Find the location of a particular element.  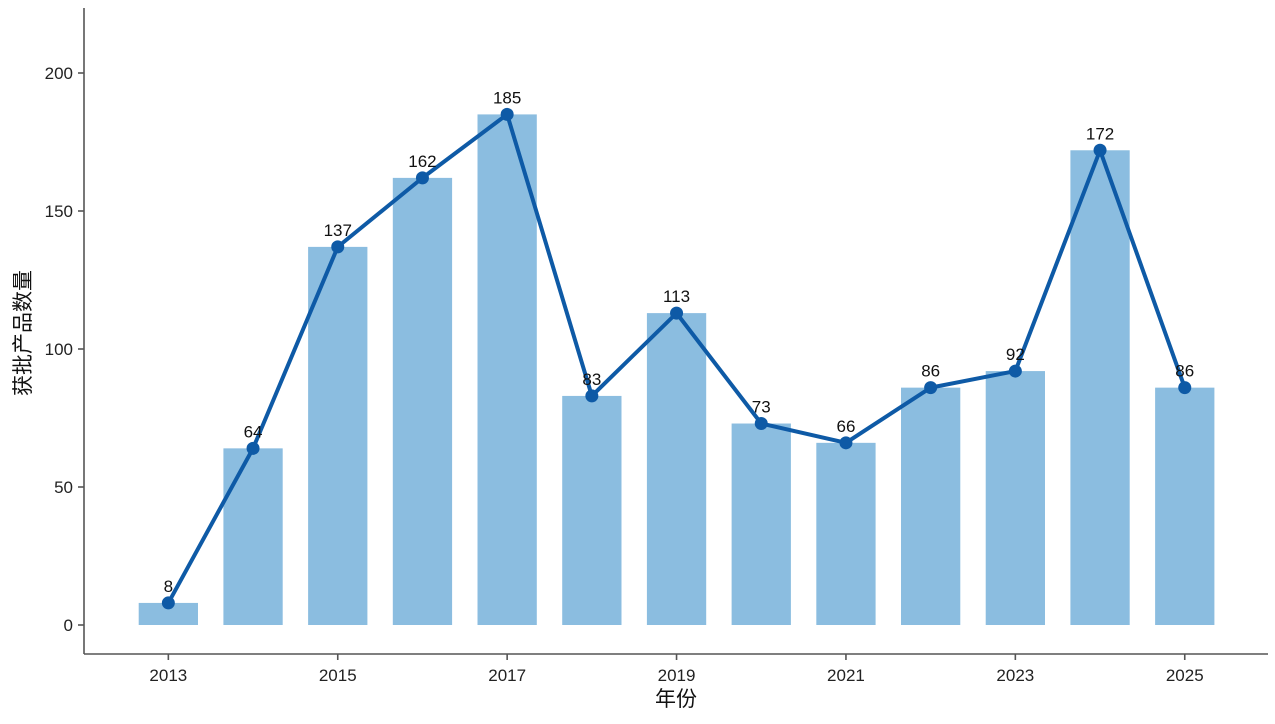

data-label-2025: 86 is located at coordinates (1184, 371).